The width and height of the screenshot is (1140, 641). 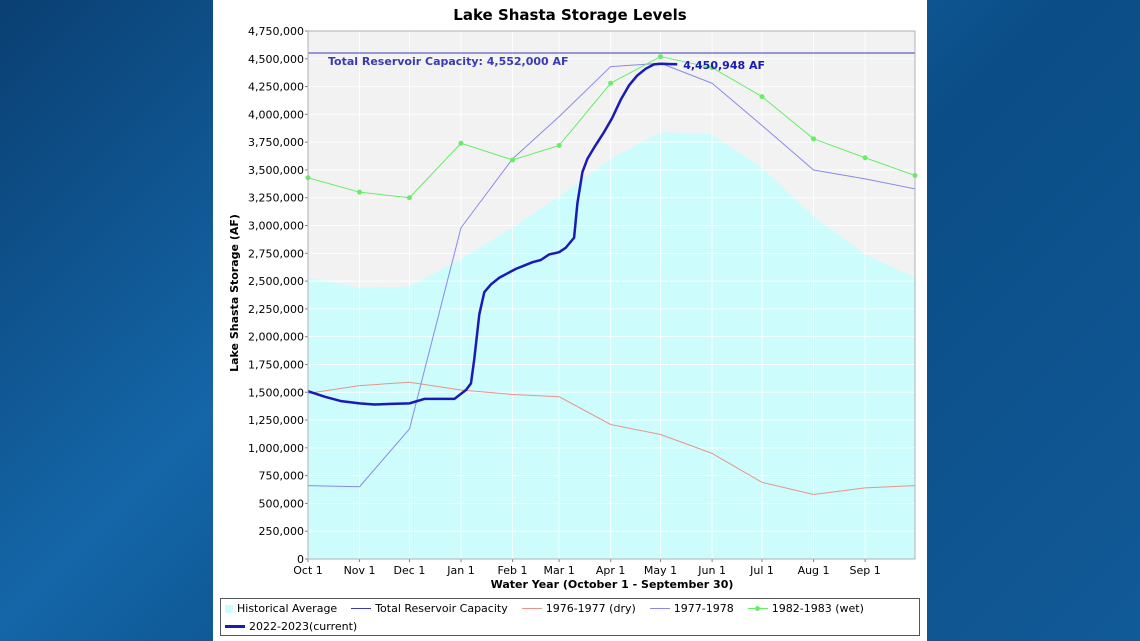 What do you see at coordinates (660, 570) in the screenshot?
I see `x-tick-label: May 1` at bounding box center [660, 570].